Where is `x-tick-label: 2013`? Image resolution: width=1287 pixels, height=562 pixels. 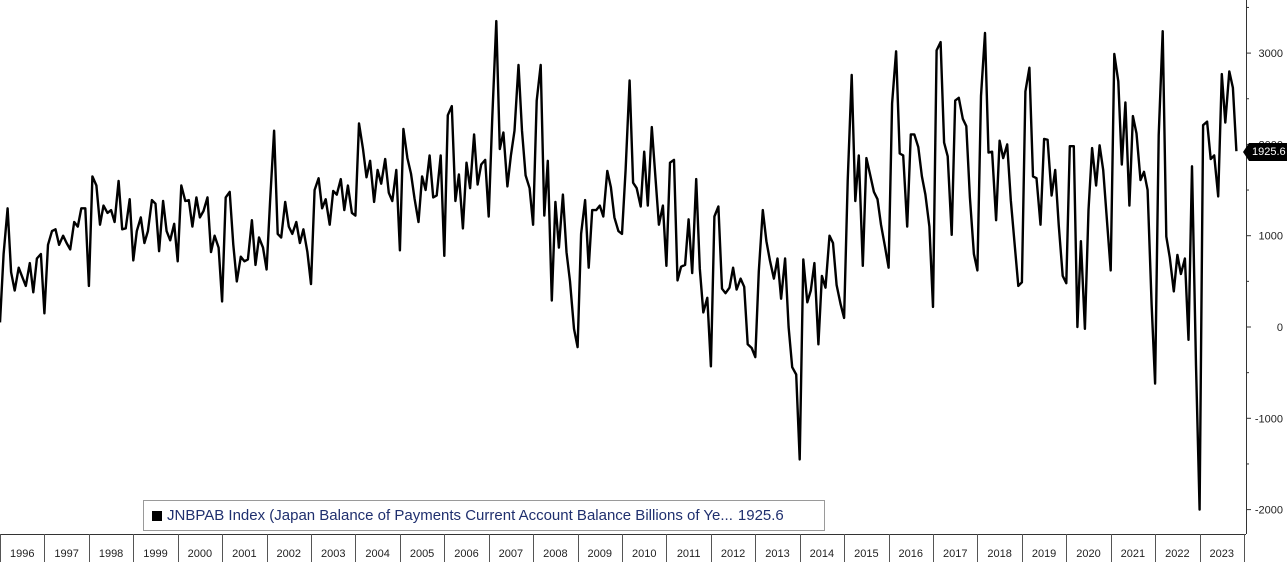 x-tick-label: 2013 is located at coordinates (777, 554).